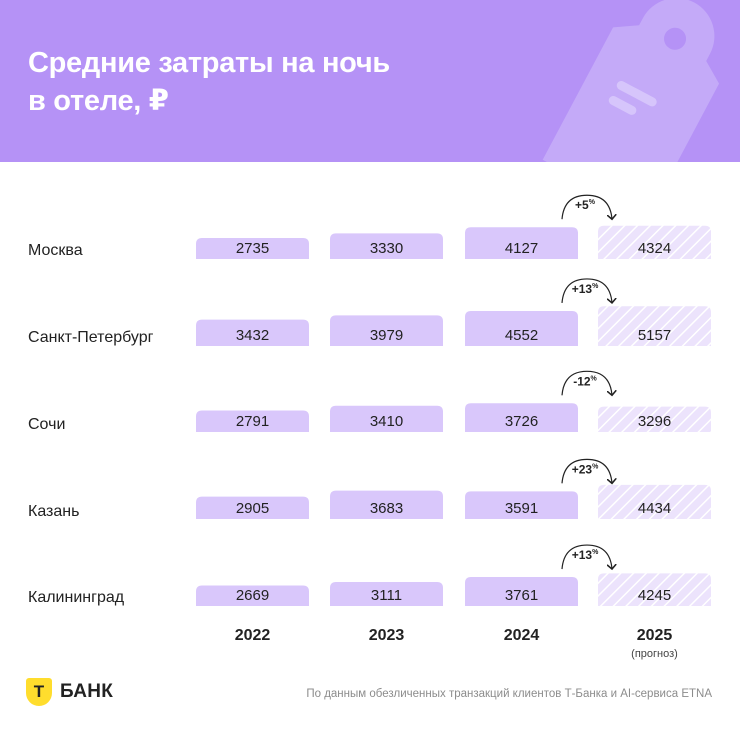 This screenshot has height=740, width=740. What do you see at coordinates (98, 101) in the screenshot?
I see `title-line-2: в отеле, ₽` at bounding box center [98, 101].